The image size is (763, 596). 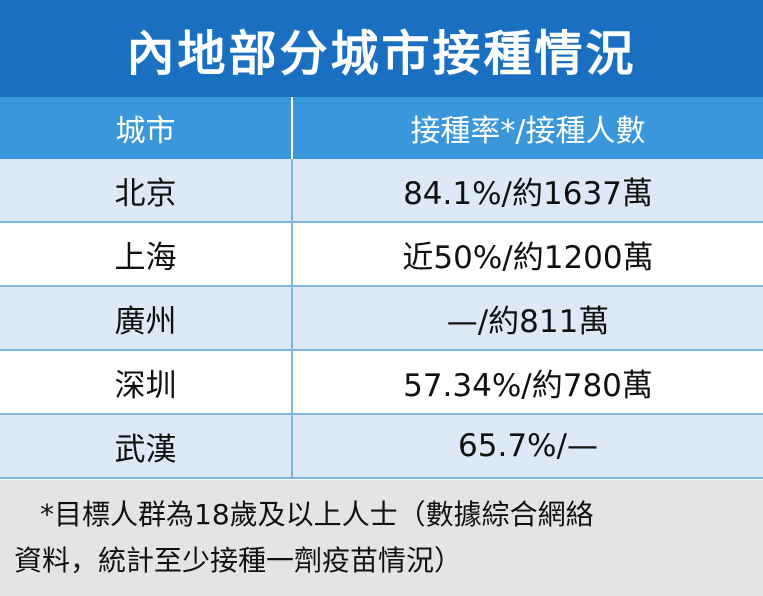 I want to click on rate-cell: 84.1%/約1637萬, so click(x=527, y=191).